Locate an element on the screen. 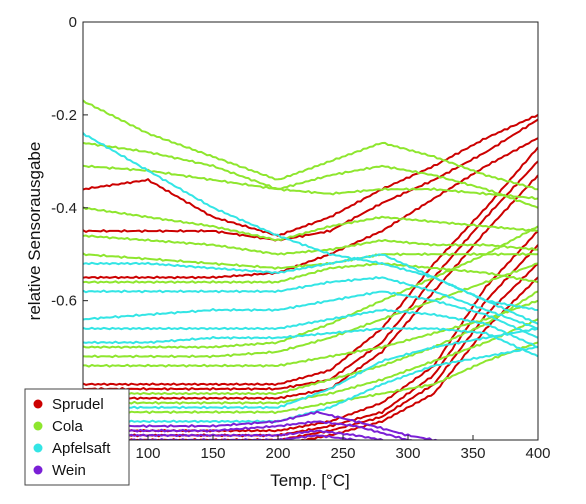 Image resolution: width=586 pixels, height=504 pixels. x-tick-label: 250 is located at coordinates (342, 453).